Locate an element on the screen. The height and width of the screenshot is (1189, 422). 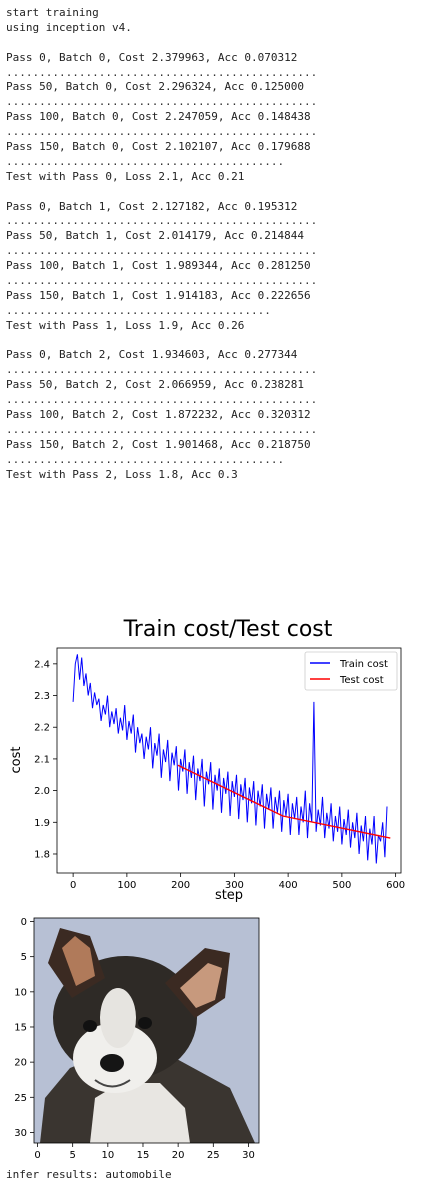
infer-results-text: infer results: automobile is located at coordinates (89, 1174).